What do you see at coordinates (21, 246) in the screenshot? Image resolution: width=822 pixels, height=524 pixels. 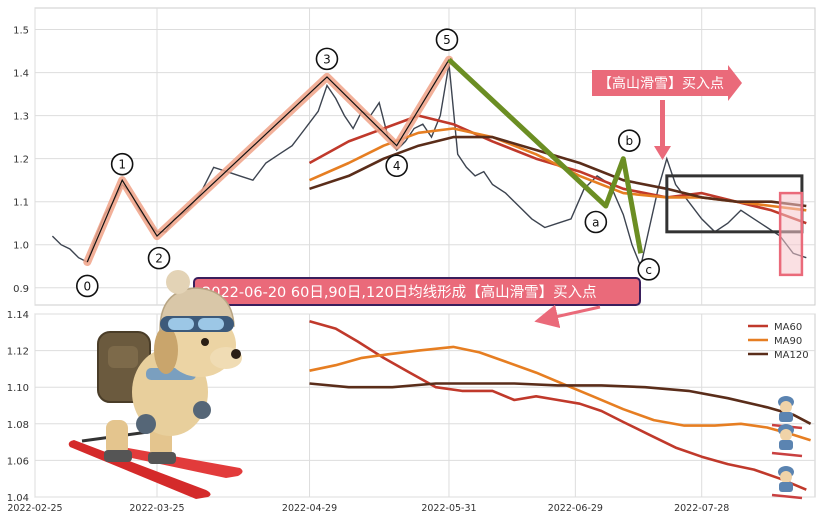 I see `top-y-tick-label: 1.0` at bounding box center [21, 246].